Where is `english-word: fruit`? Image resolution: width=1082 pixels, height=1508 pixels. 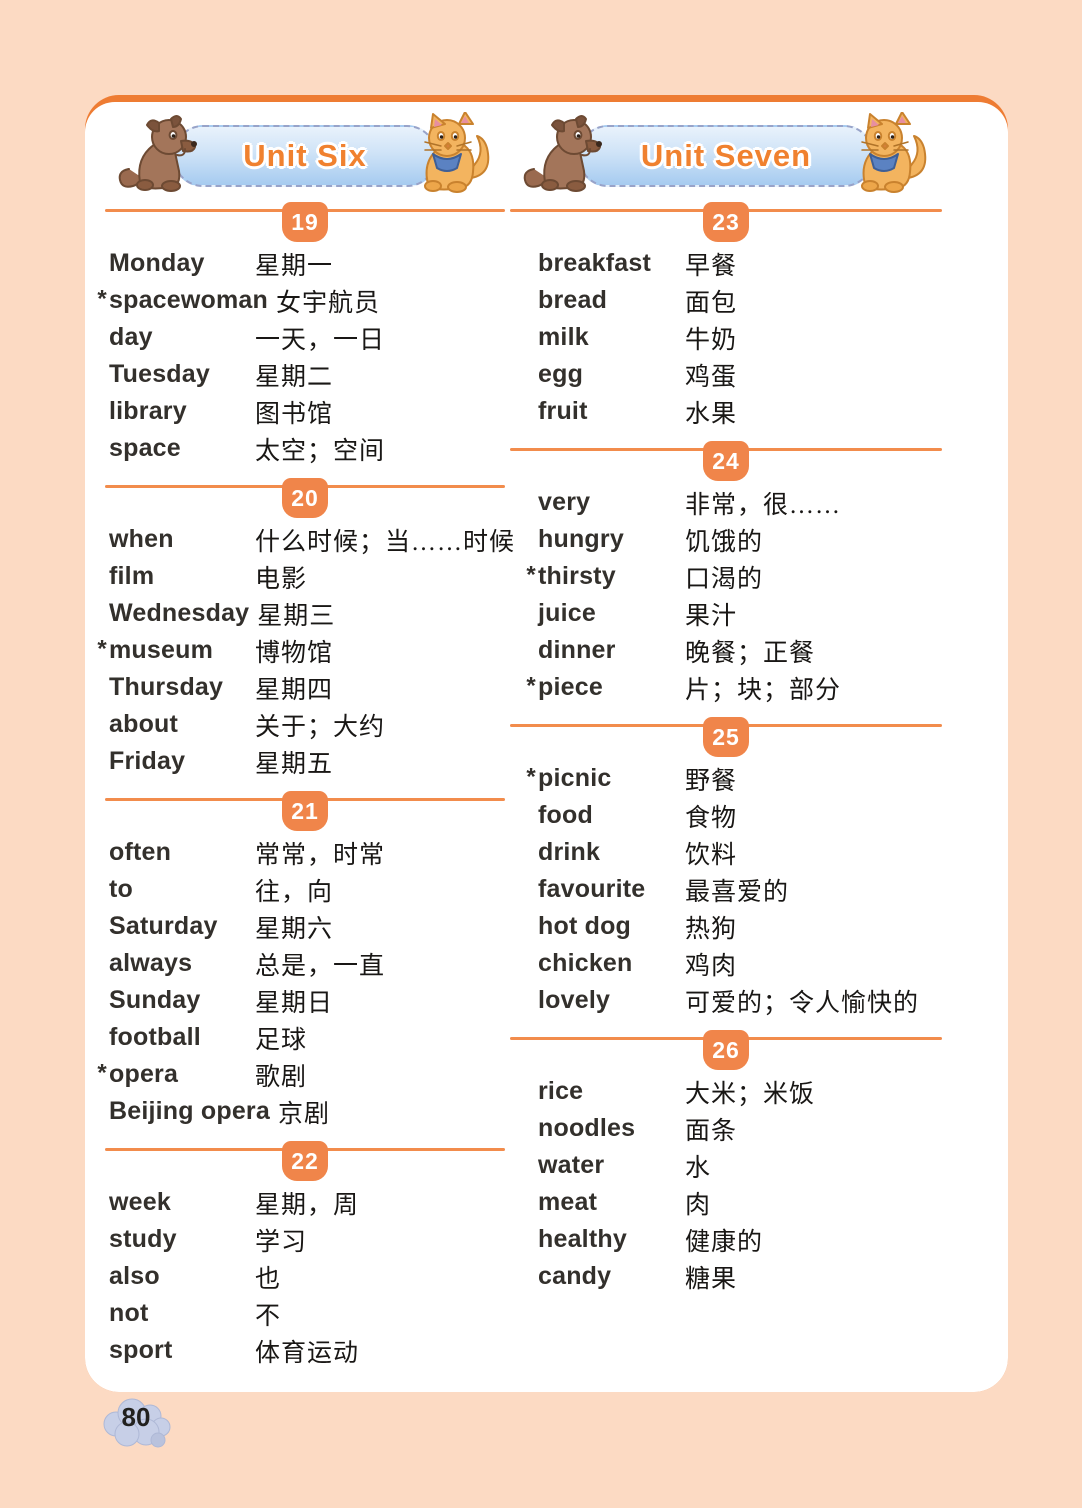
english-word: fruit is located at coordinates (563, 411).